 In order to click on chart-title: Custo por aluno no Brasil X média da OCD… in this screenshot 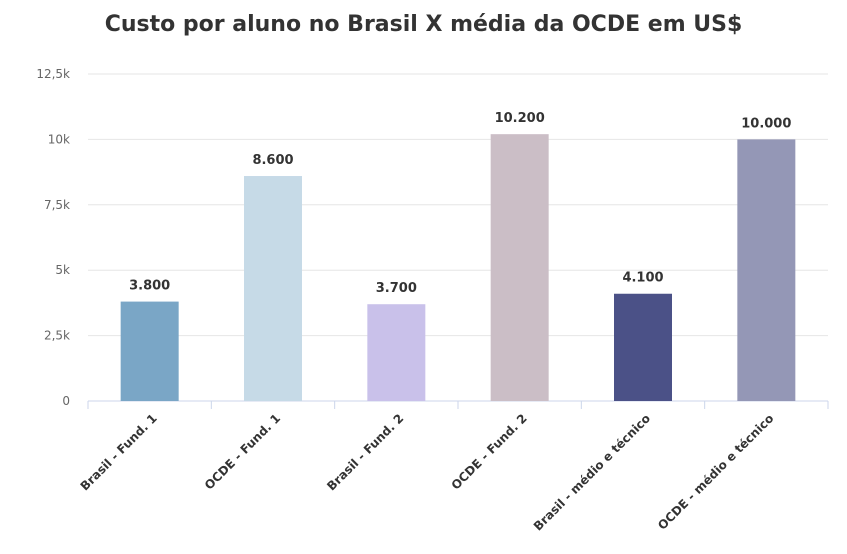, I will do `click(423, 24)`.